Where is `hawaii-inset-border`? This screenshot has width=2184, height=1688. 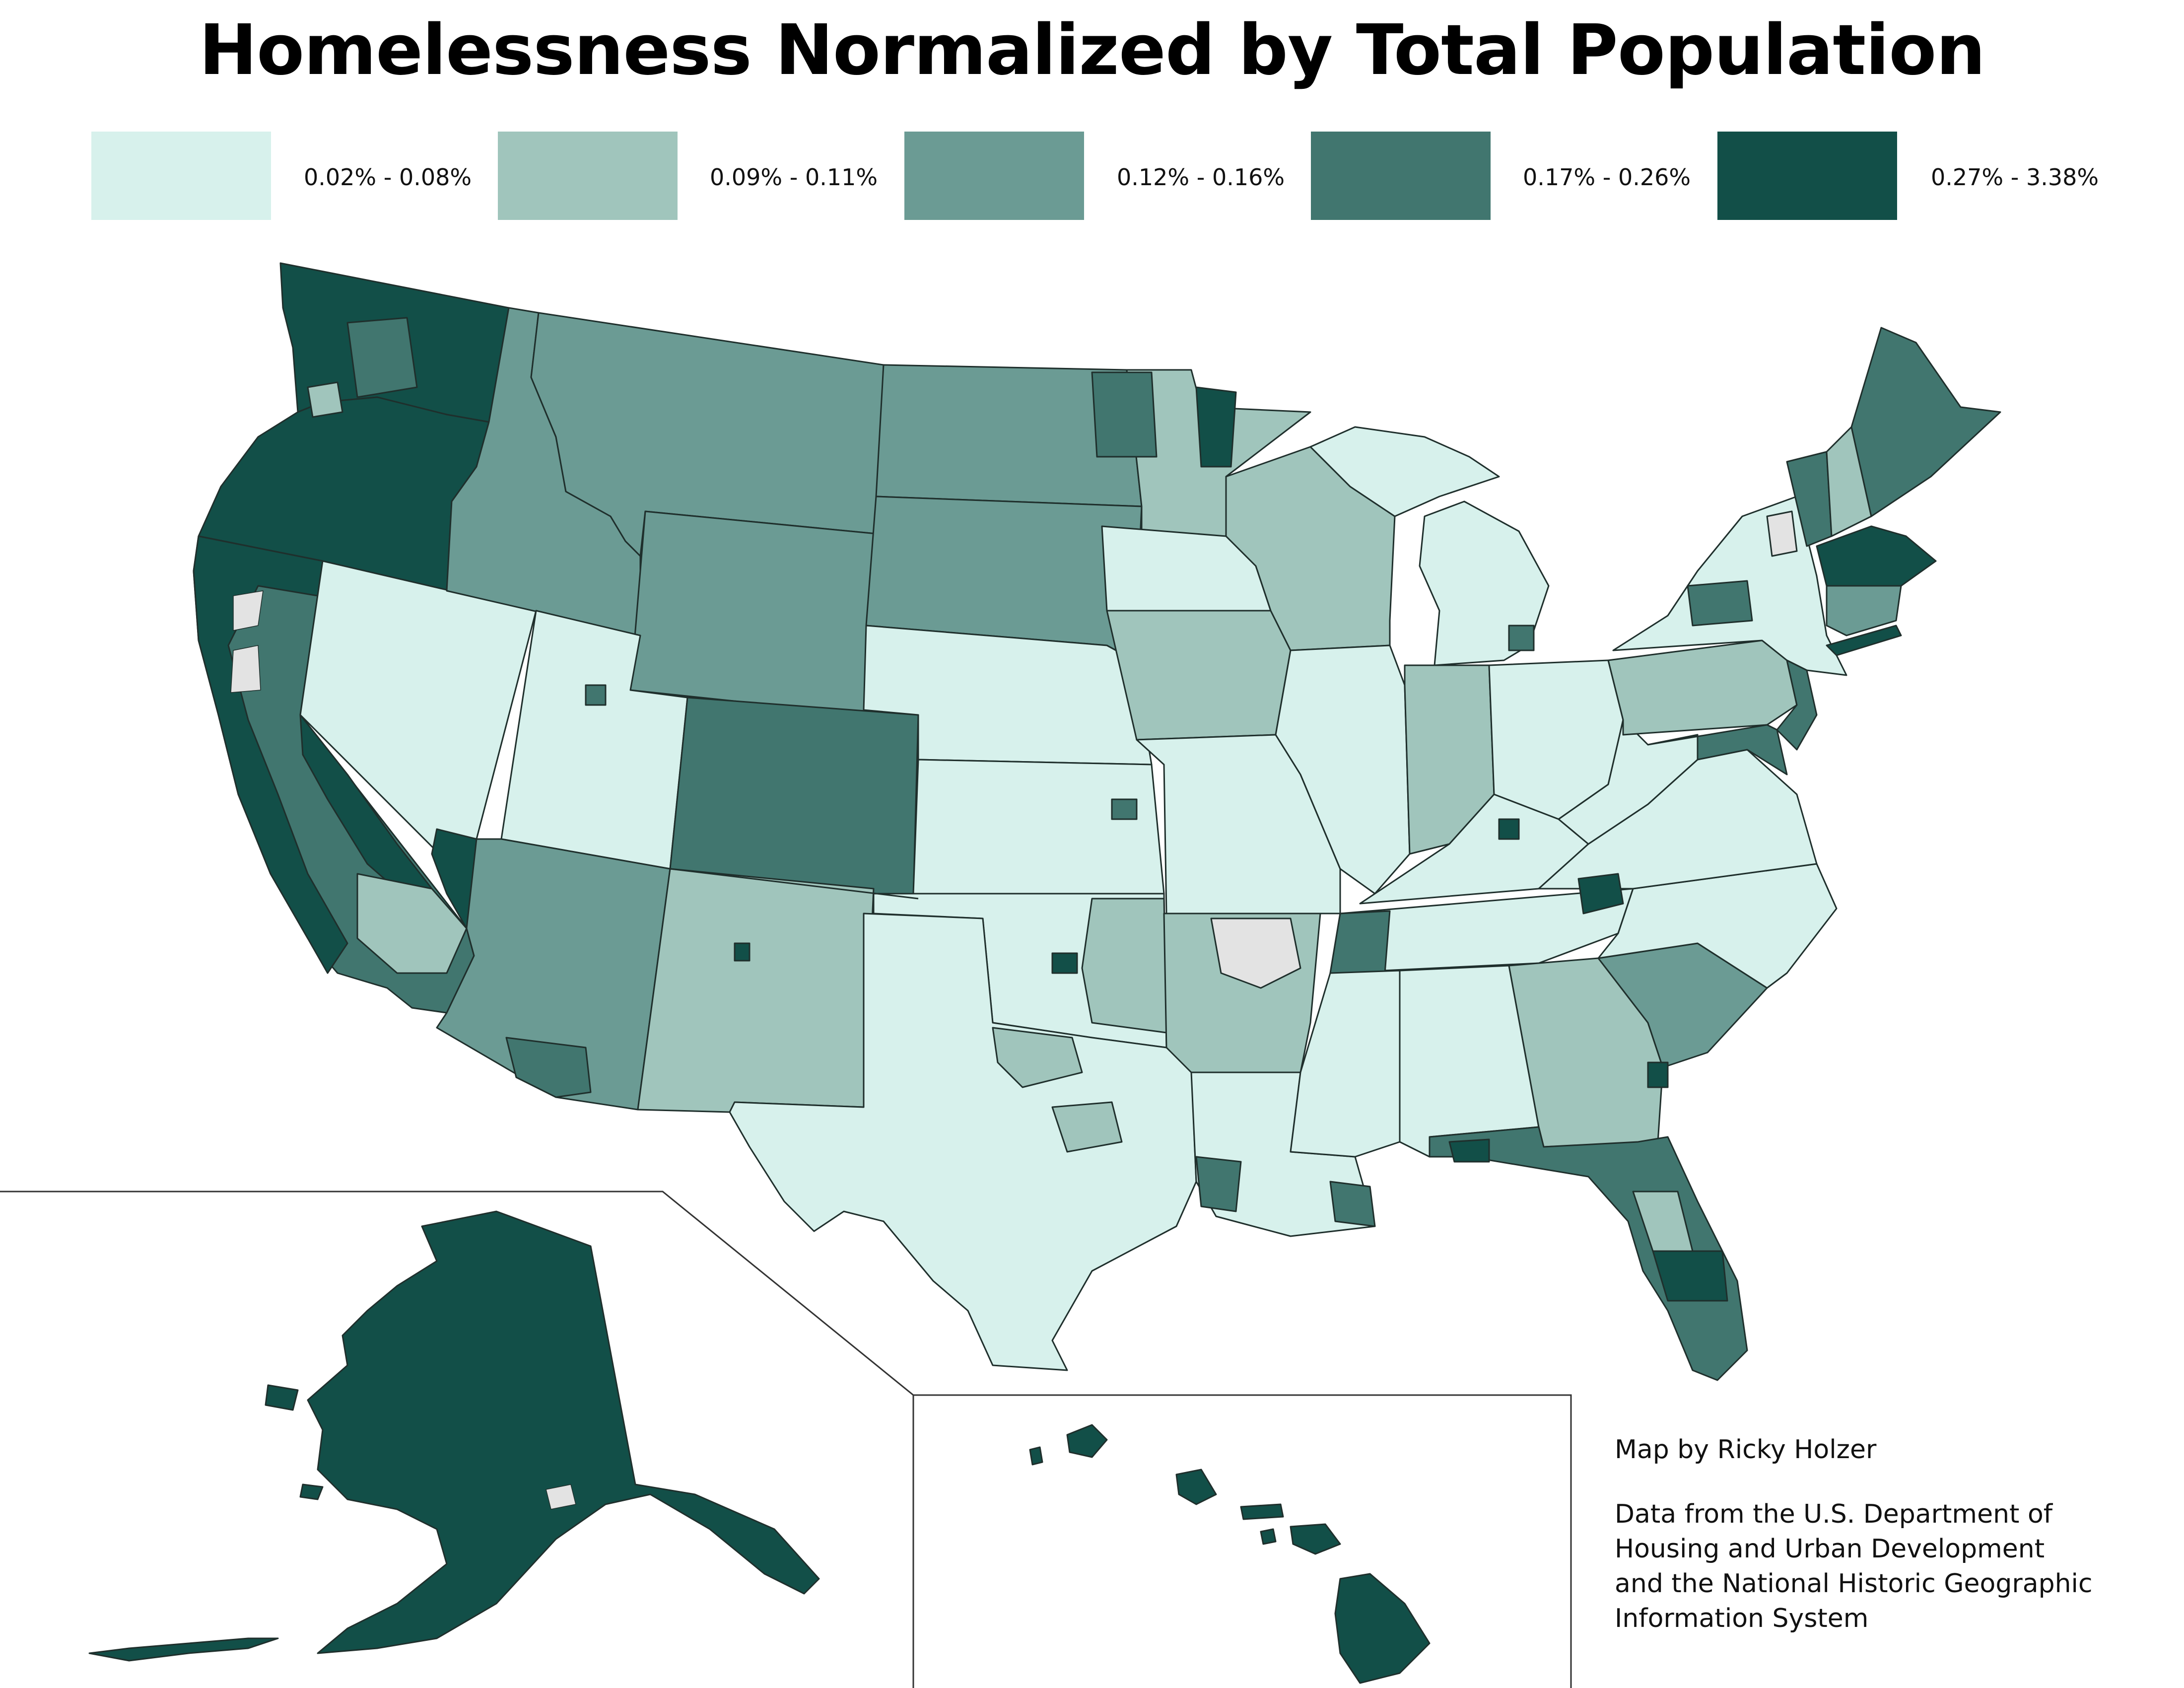
hawaii-inset-border is located at coordinates (1242, 1541).